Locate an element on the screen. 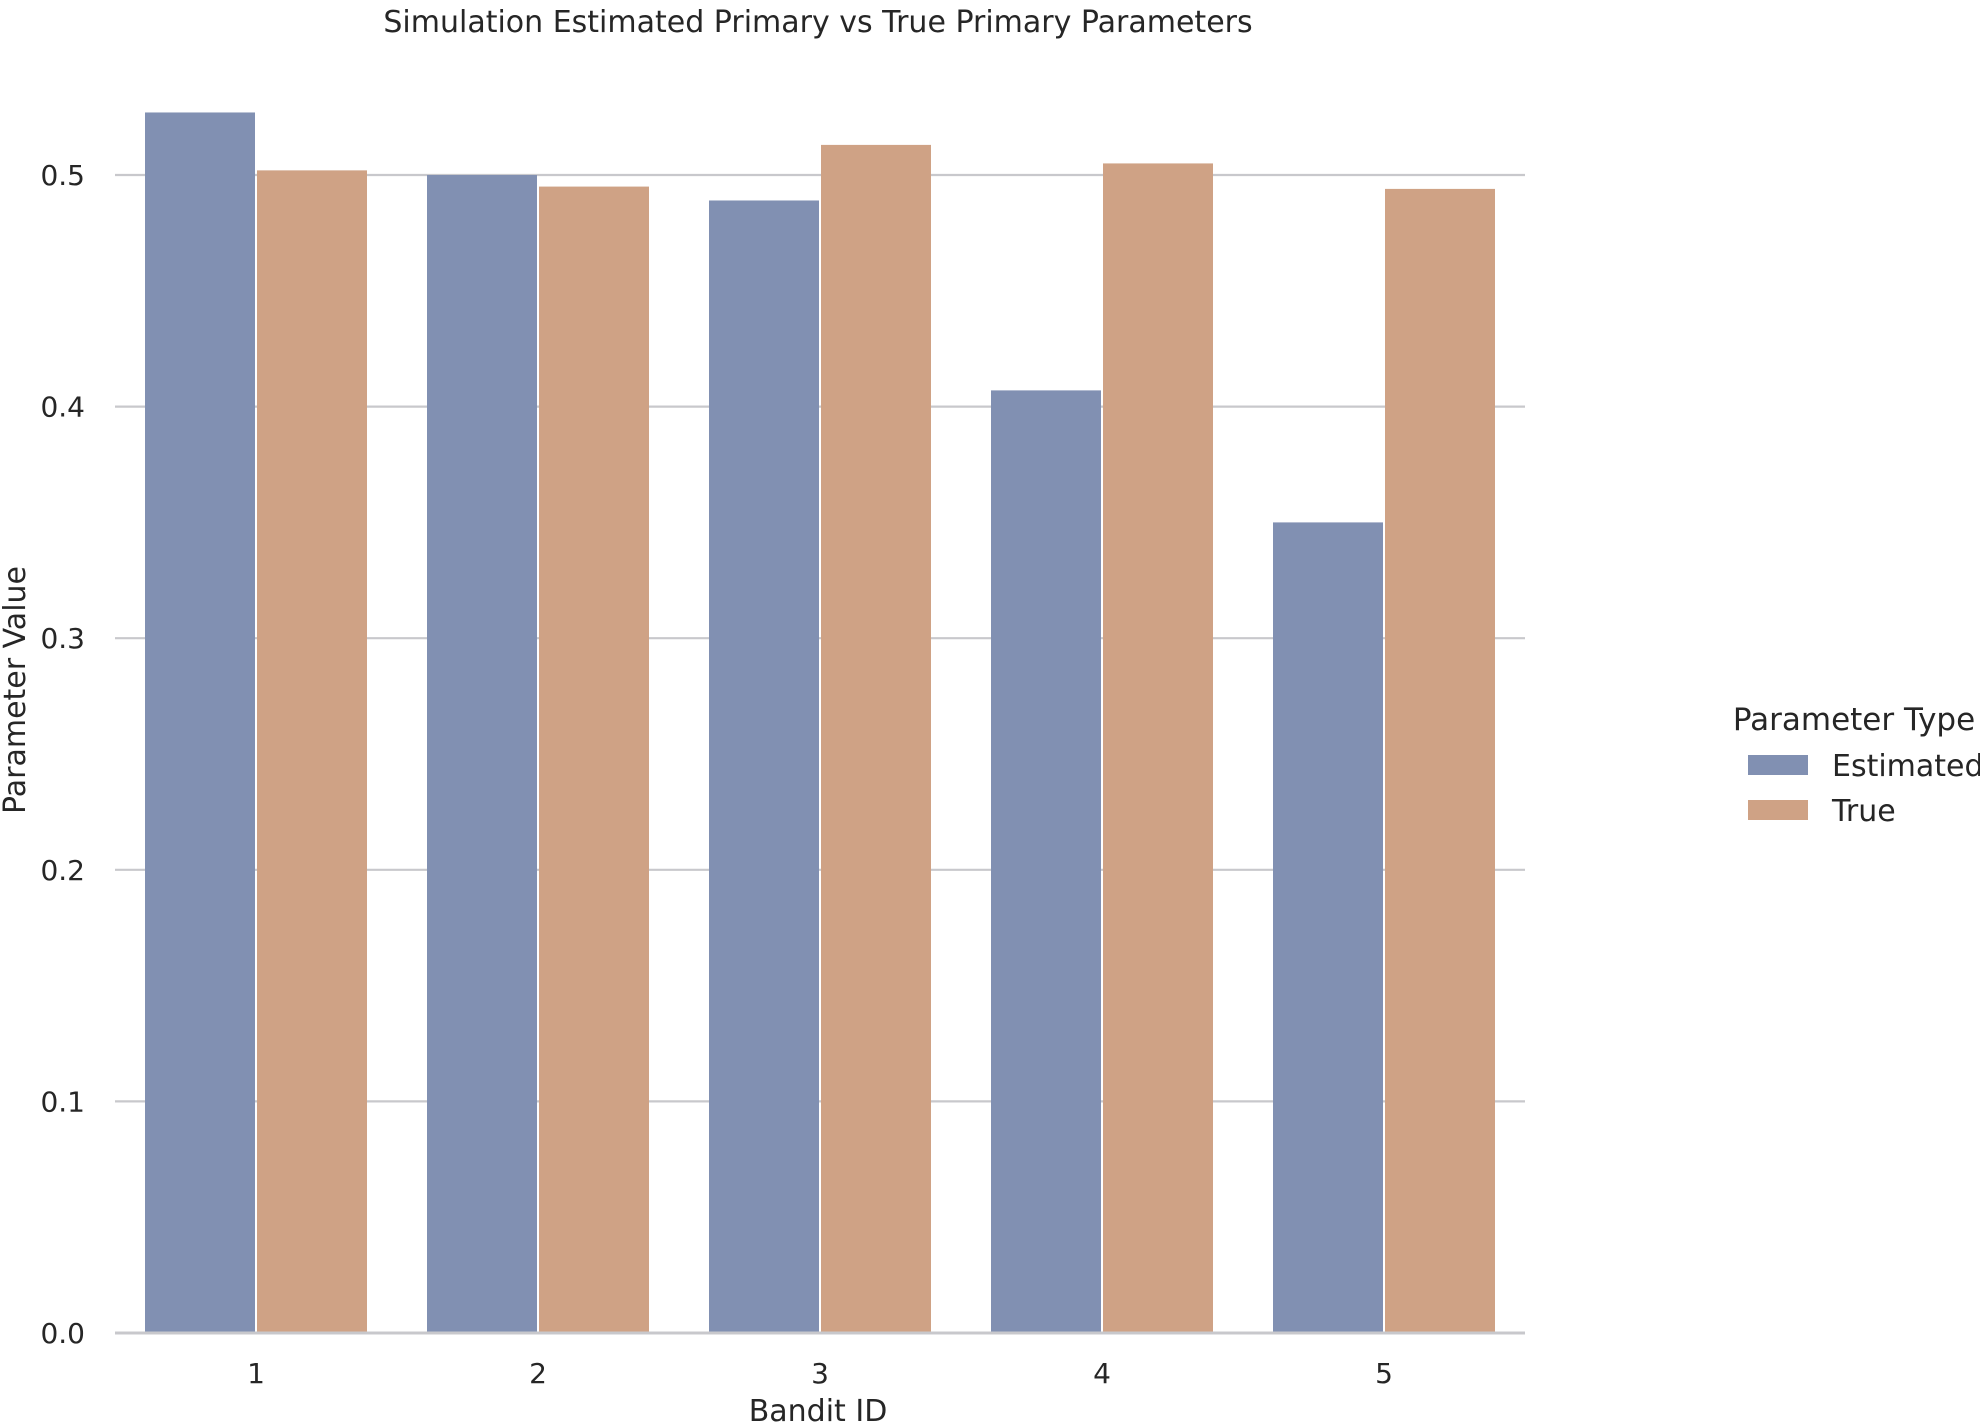  x-tick-labels: 1 2 3 4 5 is located at coordinates (820, 1373).